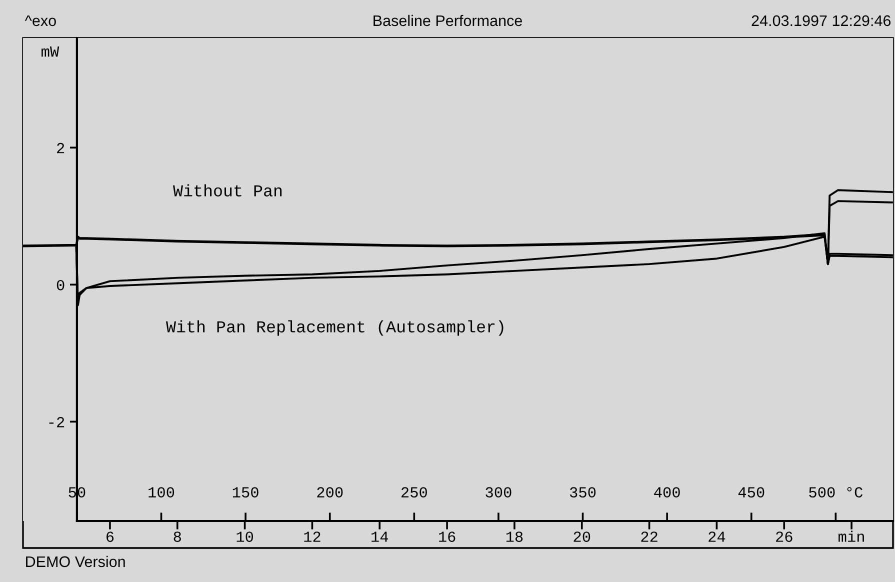  What do you see at coordinates (836, 492) in the screenshot?
I see `x2-tick-label: 500 °C` at bounding box center [836, 492].